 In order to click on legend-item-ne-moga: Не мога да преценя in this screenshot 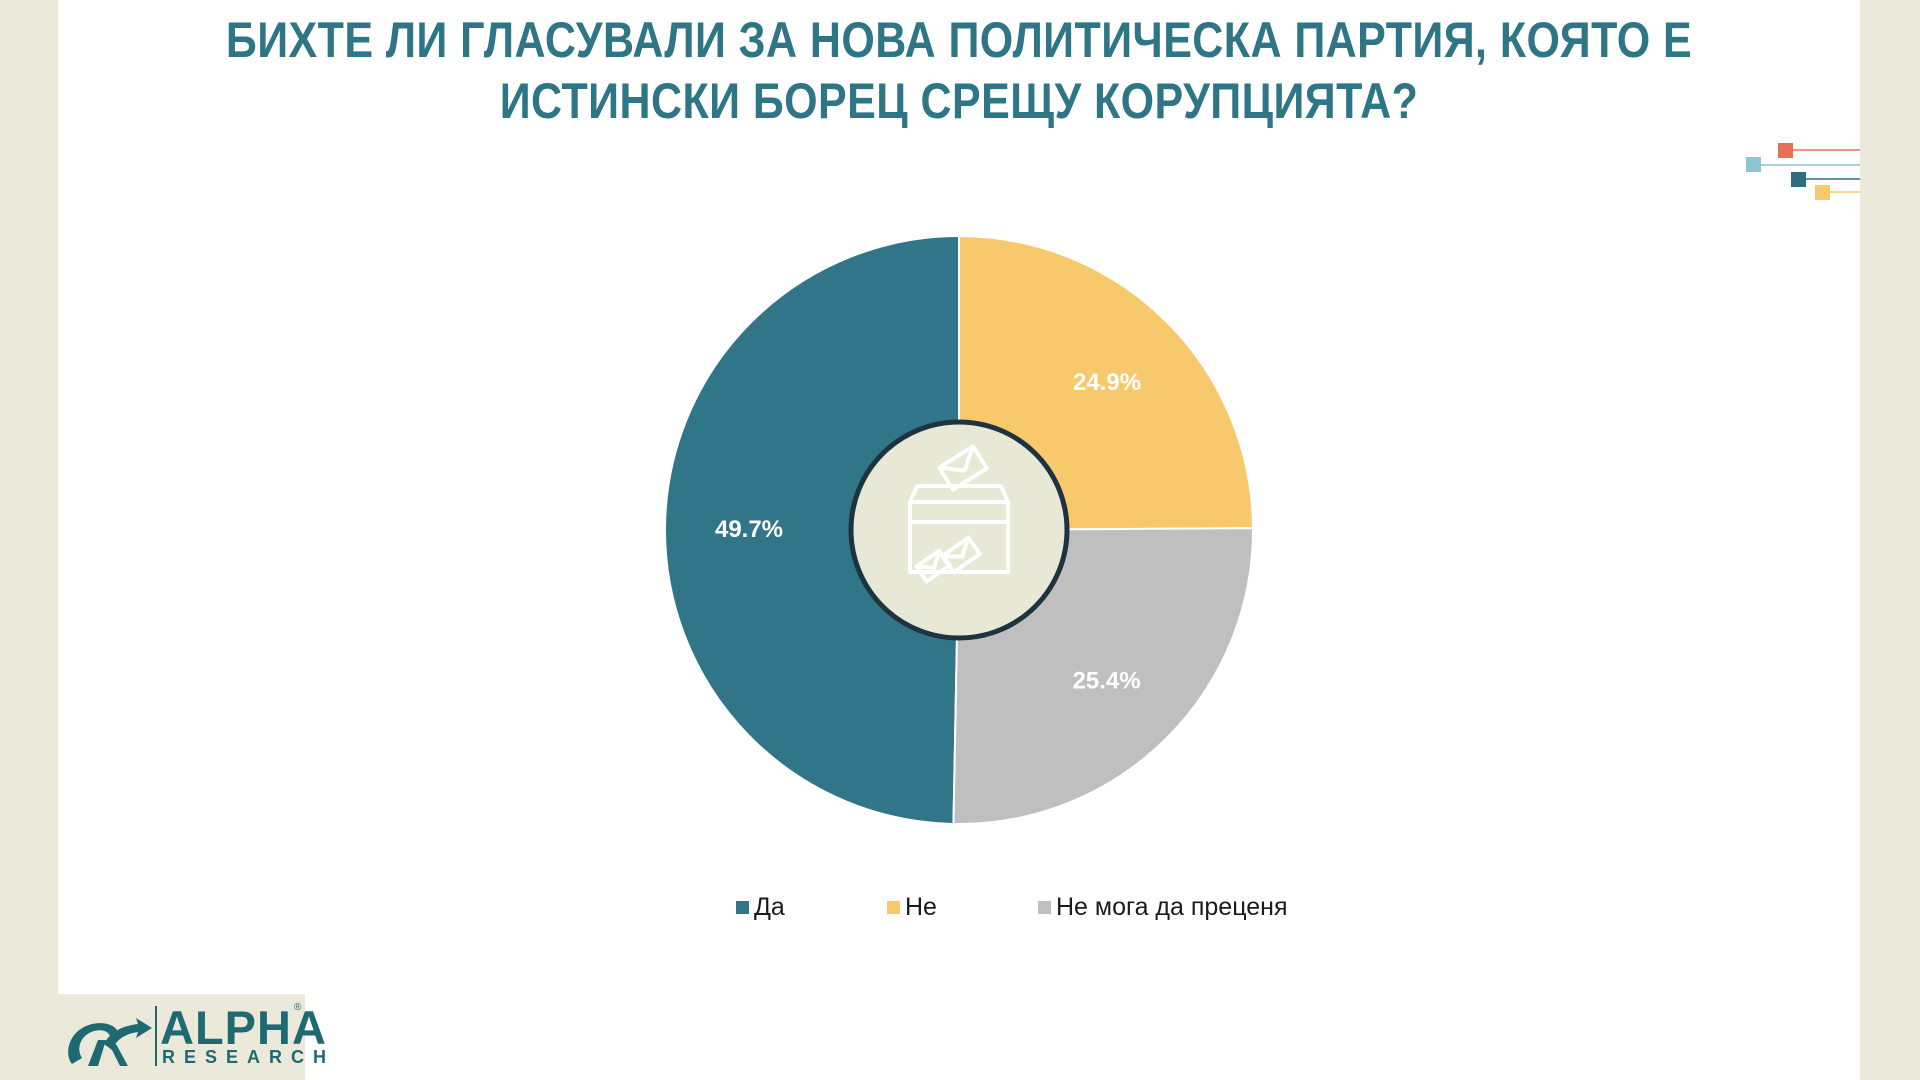, I will do `click(1162, 907)`.